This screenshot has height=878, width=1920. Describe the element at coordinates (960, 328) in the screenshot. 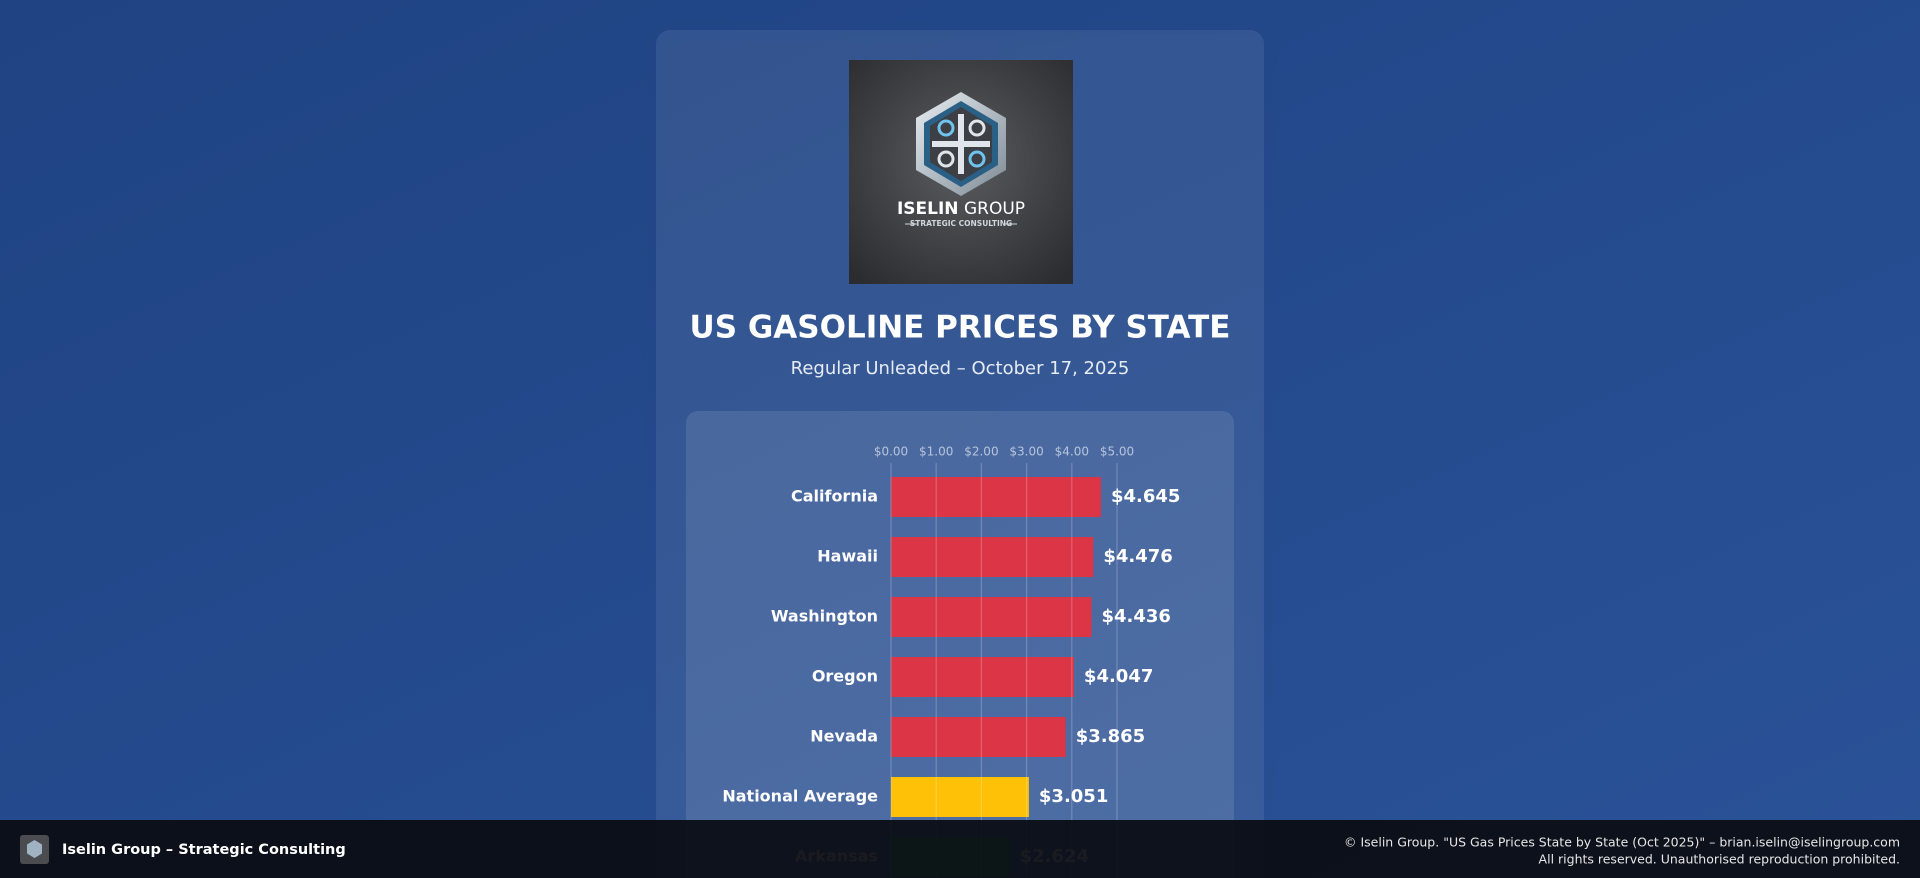

I see `chart-title: US GASOLINE PRICES BY STATE` at that location.